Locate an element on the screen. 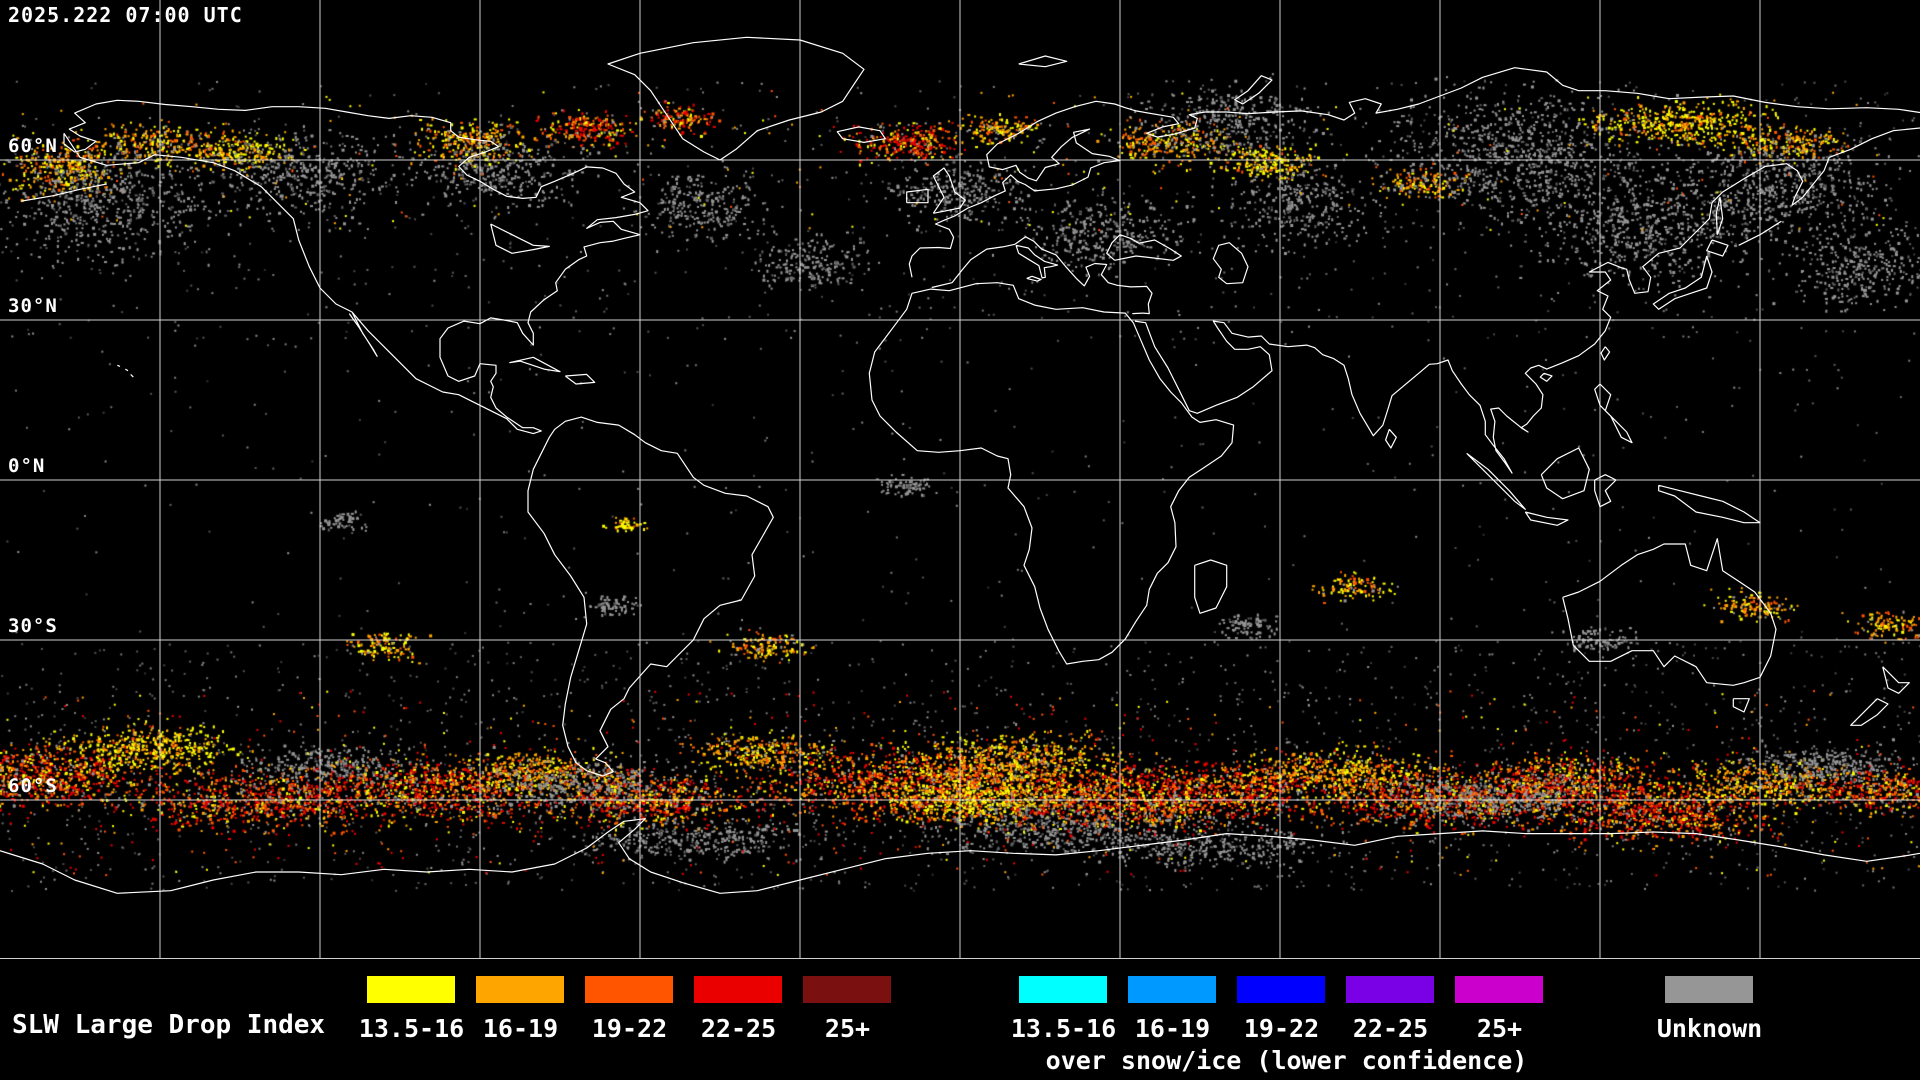 The height and width of the screenshot is (1080, 1920). lat-label-30n: 30°N is located at coordinates (33, 306).